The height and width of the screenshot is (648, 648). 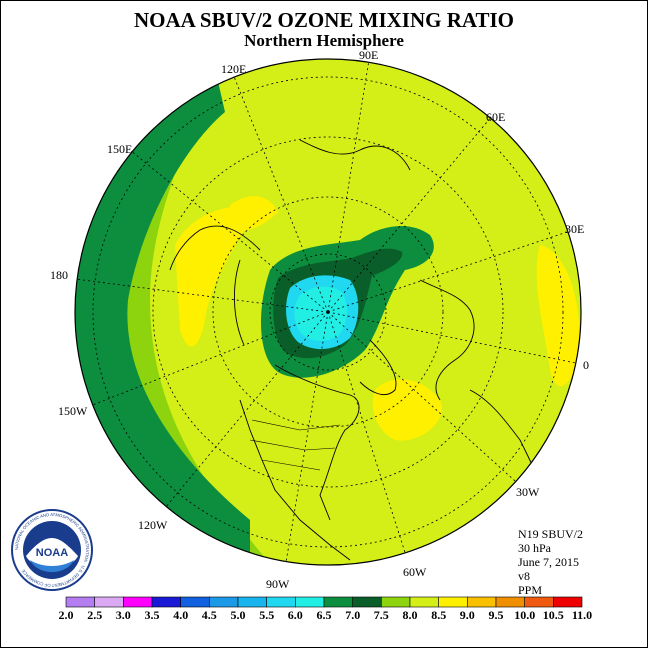 What do you see at coordinates (324, 40) in the screenshot?
I see `figure-subtitle: Northern Hemisphere` at bounding box center [324, 40].